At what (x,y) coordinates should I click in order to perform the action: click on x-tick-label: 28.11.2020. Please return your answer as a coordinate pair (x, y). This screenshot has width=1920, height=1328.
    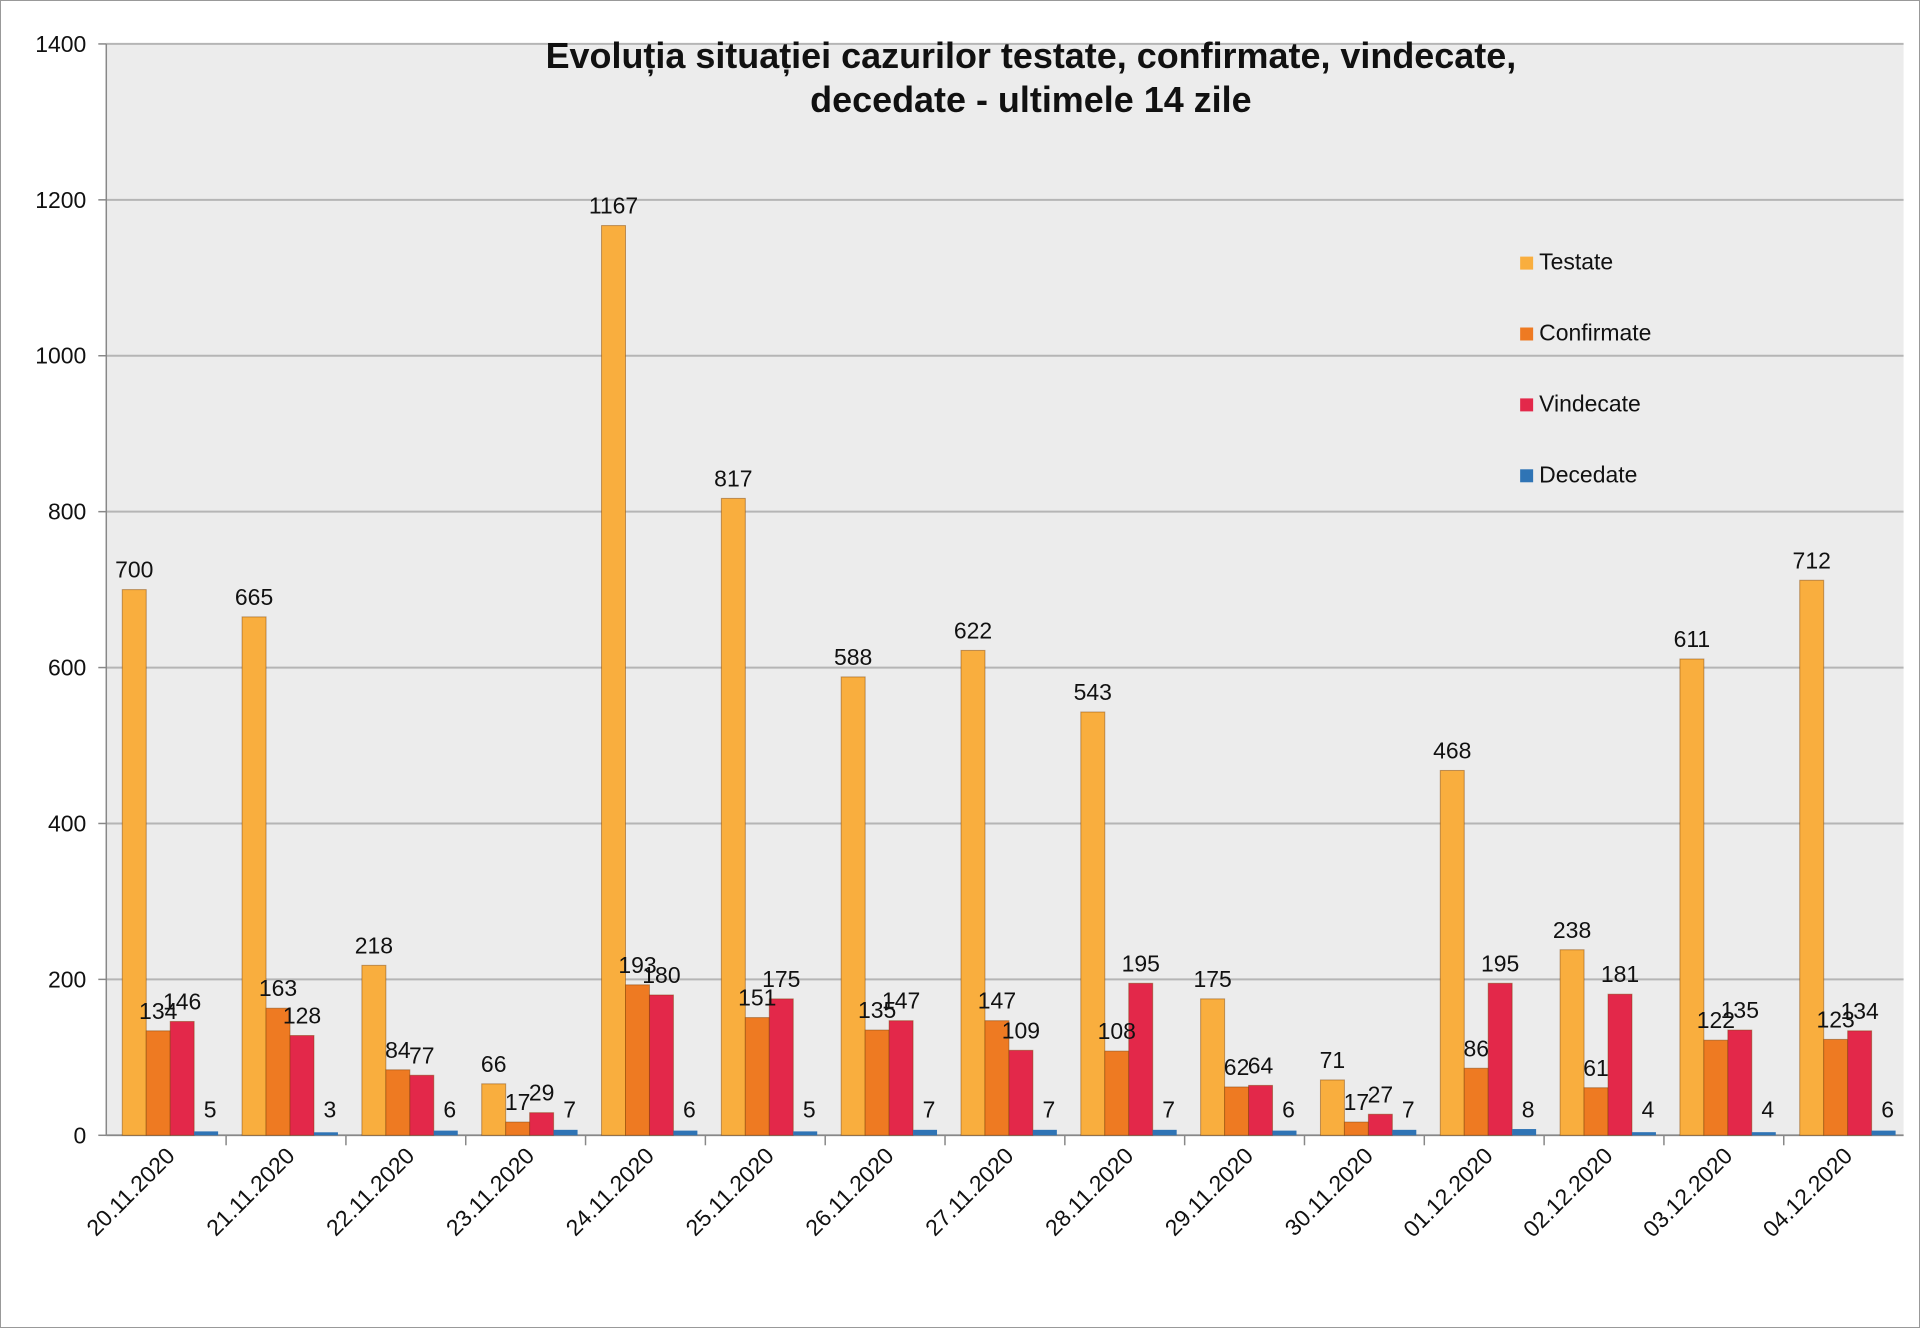
    Looking at the image, I should click on (1089, 1191).